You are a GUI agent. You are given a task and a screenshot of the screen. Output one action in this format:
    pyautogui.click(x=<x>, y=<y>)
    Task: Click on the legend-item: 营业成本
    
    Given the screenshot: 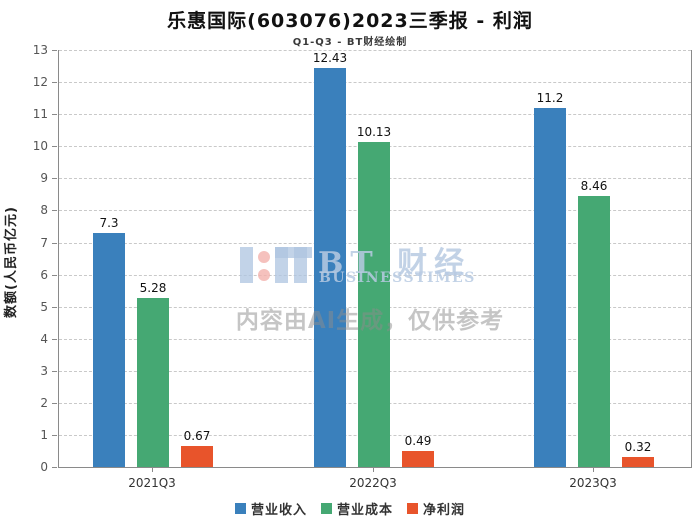 What is the action you would take?
    pyautogui.click(x=356, y=508)
    